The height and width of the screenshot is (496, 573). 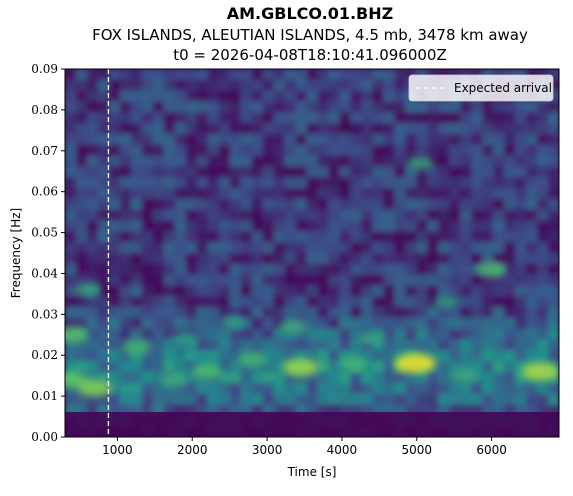 What do you see at coordinates (87, 290) in the screenshot?
I see `spectrogram-hotspot` at bounding box center [87, 290].